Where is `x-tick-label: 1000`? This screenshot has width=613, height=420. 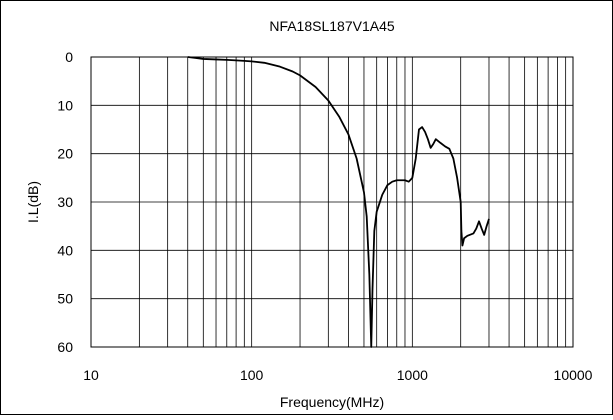
x-tick-label: 1000 is located at coordinates (412, 375).